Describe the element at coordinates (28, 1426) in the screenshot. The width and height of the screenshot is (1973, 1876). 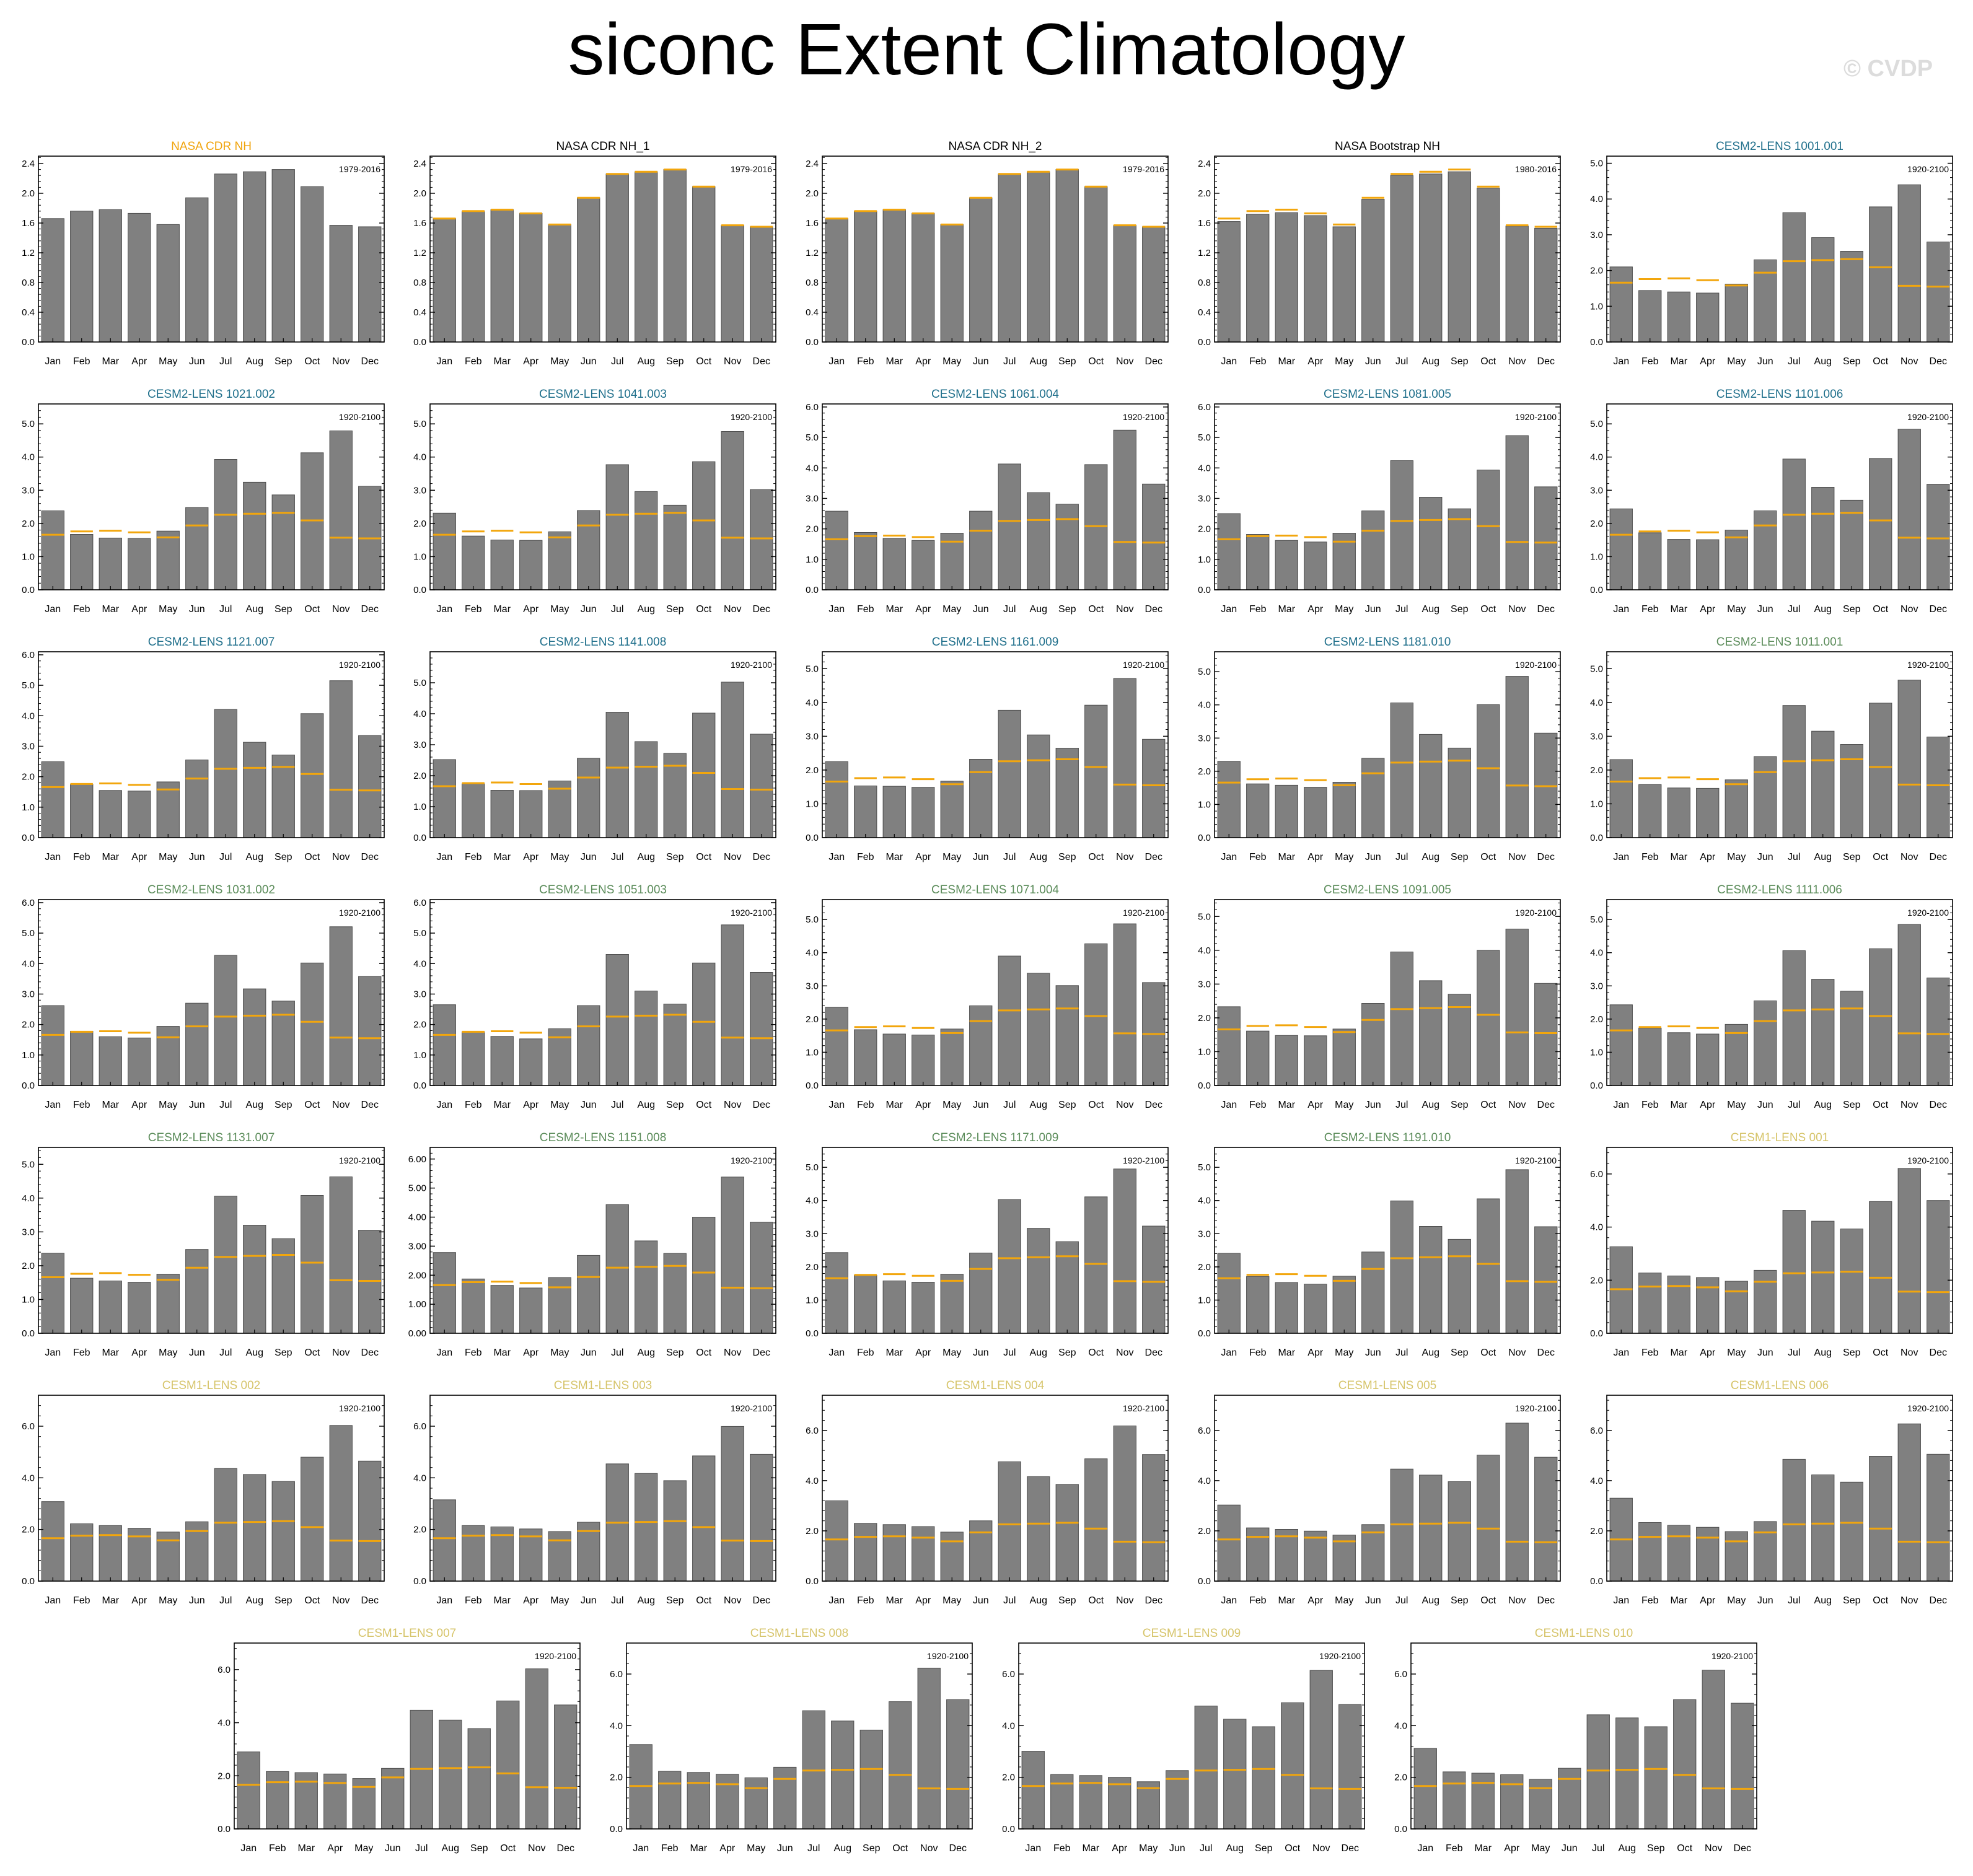
I see `y-tick-label: 6.0` at that location.